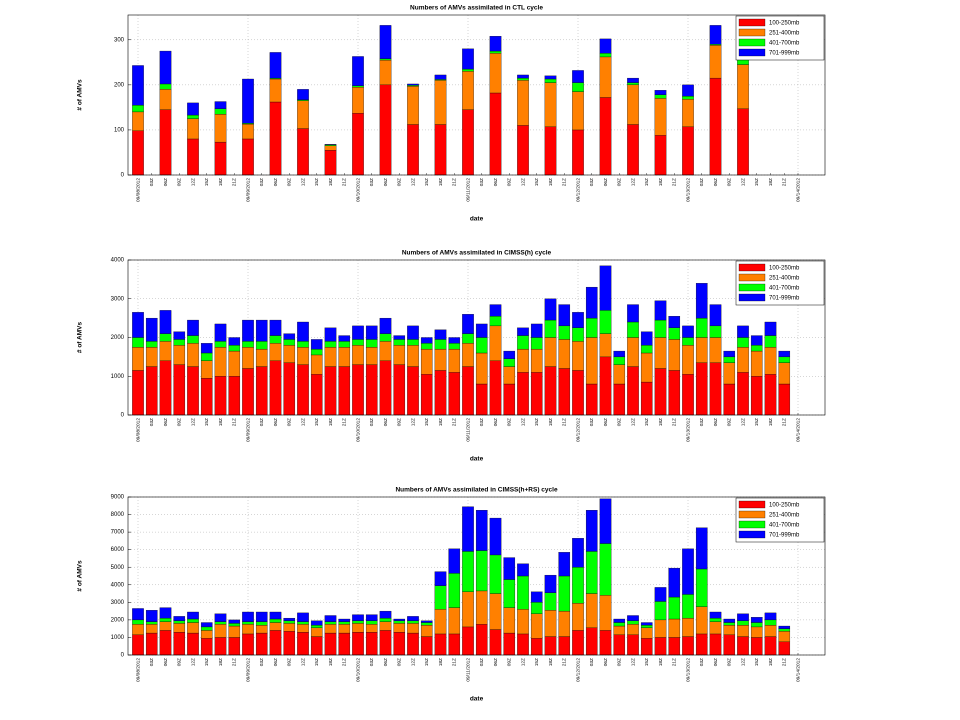  I want to click on y-tick-label: 1000, so click(118, 638).